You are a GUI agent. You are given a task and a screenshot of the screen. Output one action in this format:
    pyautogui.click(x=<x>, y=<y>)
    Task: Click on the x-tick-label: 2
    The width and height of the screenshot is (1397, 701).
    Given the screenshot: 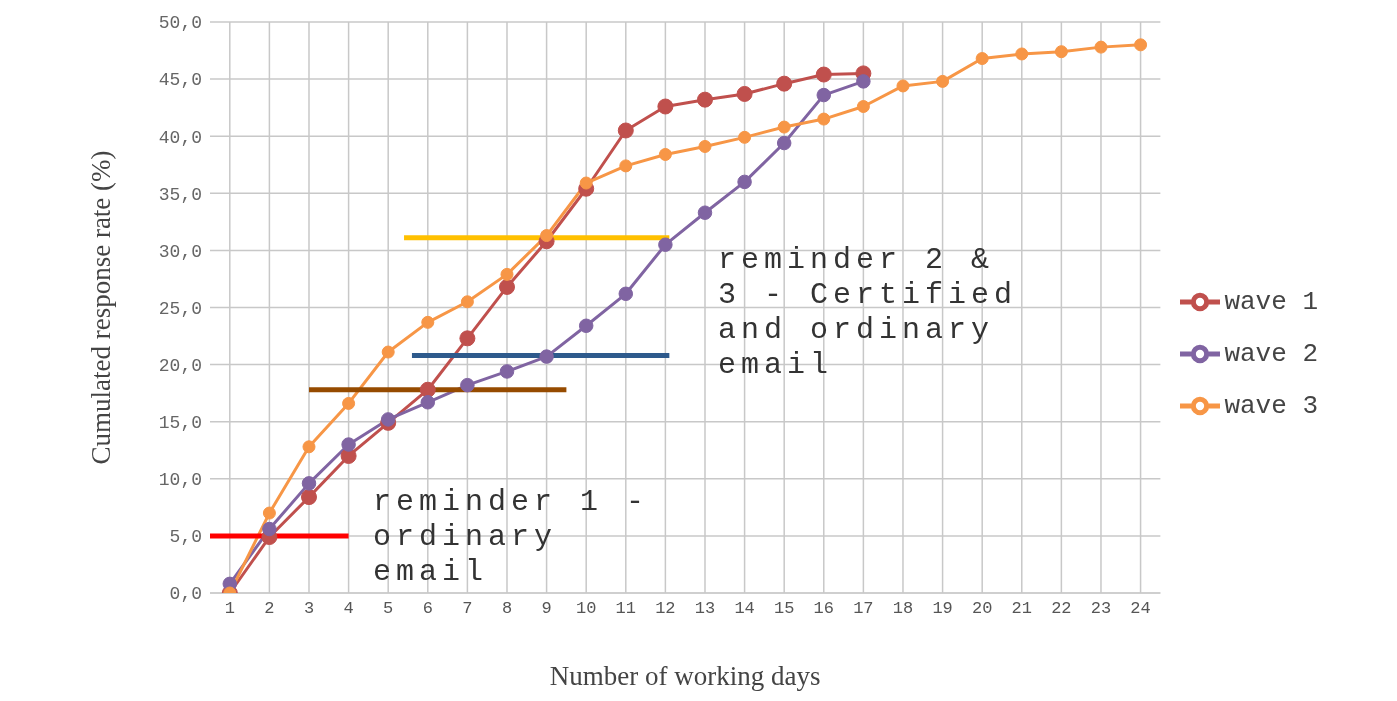 What is the action you would take?
    pyautogui.click(x=269, y=609)
    